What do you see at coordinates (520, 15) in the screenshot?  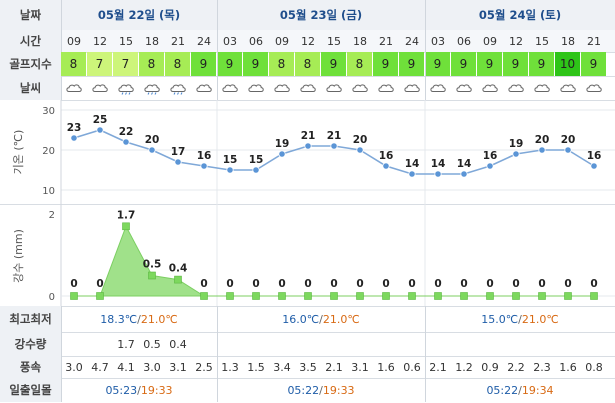 I see `date-cell: 05월 24일 (토)` at bounding box center [520, 15].